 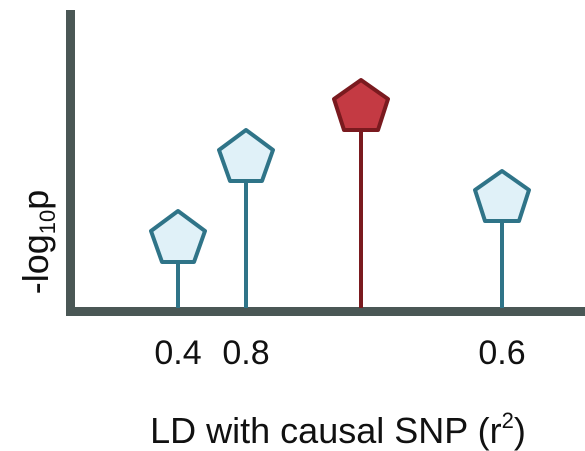 What do you see at coordinates (501, 353) in the screenshot?
I see `ld-label-4: 0.6` at bounding box center [501, 353].